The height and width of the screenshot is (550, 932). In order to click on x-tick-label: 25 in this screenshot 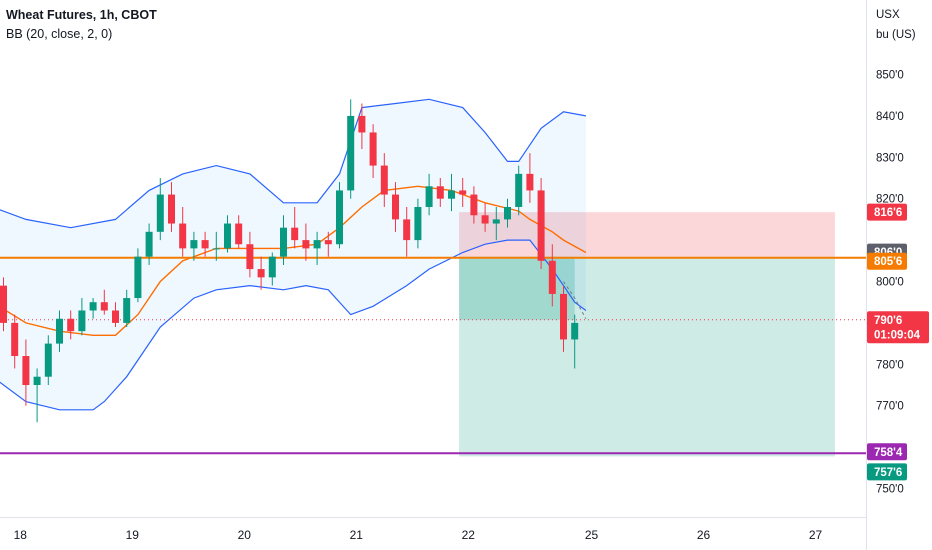, I will do `click(592, 535)`.